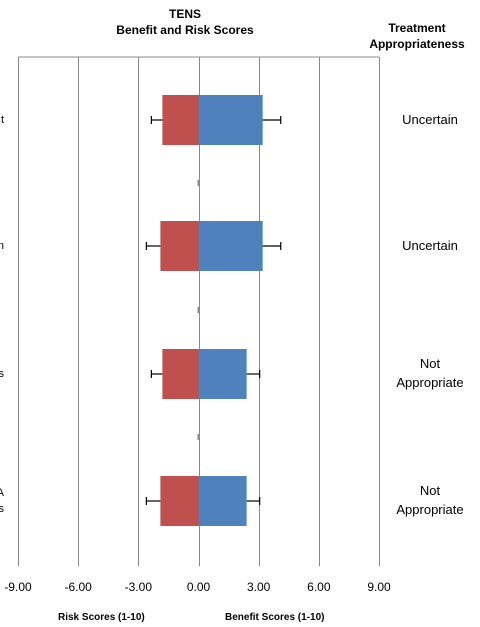 The width and height of the screenshot is (480, 627). I want to click on x-tick-label: 0.00, so click(198, 587).